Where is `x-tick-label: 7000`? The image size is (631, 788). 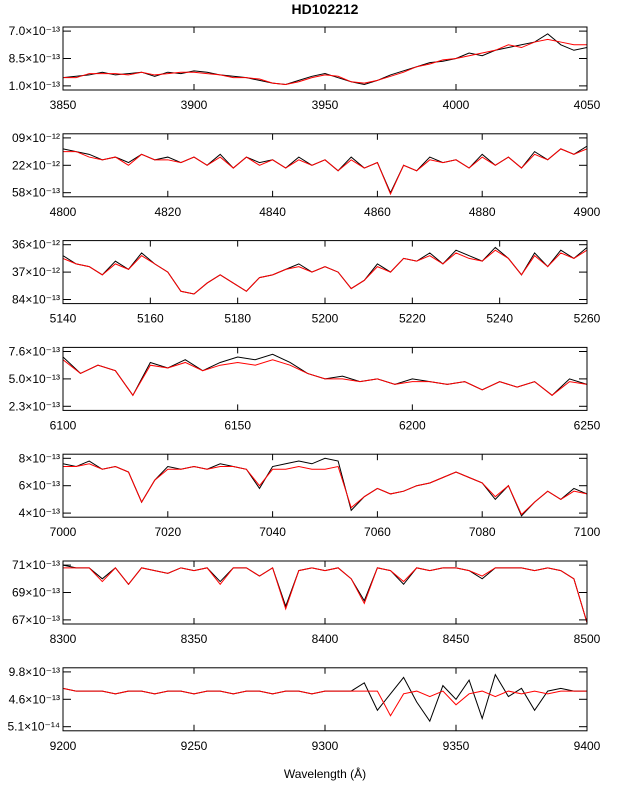
x-tick-label: 7000 is located at coordinates (63, 532).